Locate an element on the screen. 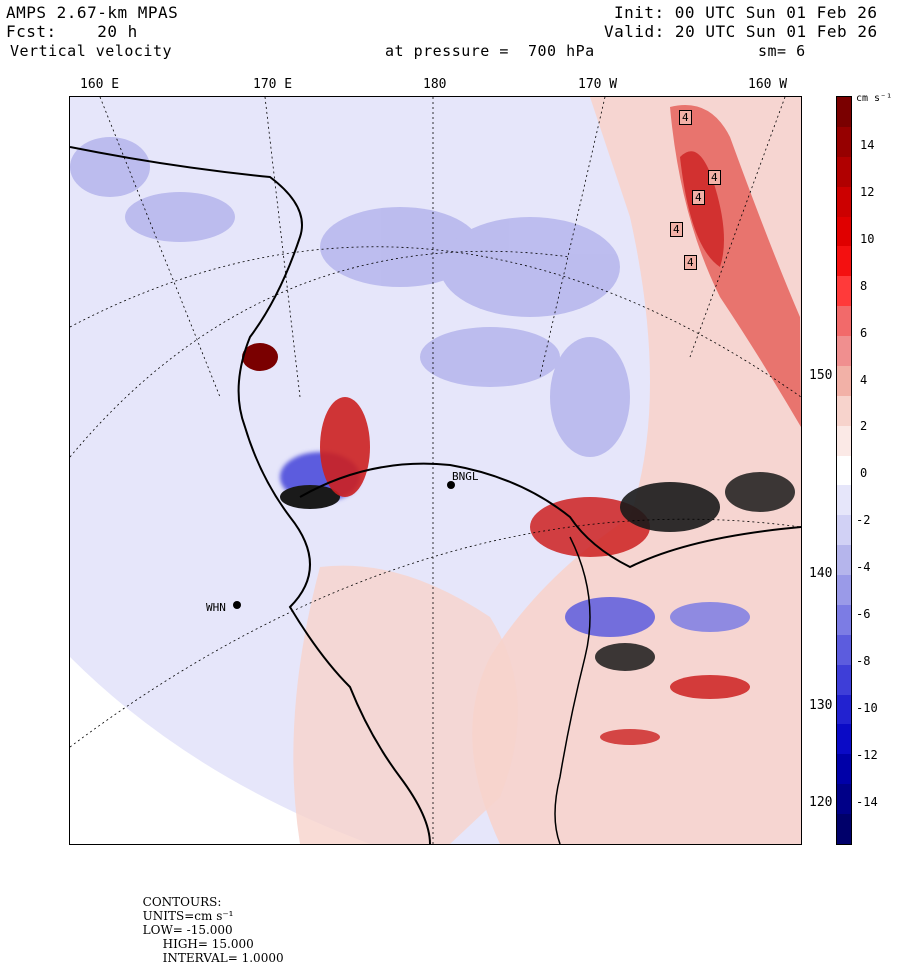 Image resolution: width=900 pixels, height=965 pixels. colorbar-tick-label: -10 is located at coordinates (867, 707).